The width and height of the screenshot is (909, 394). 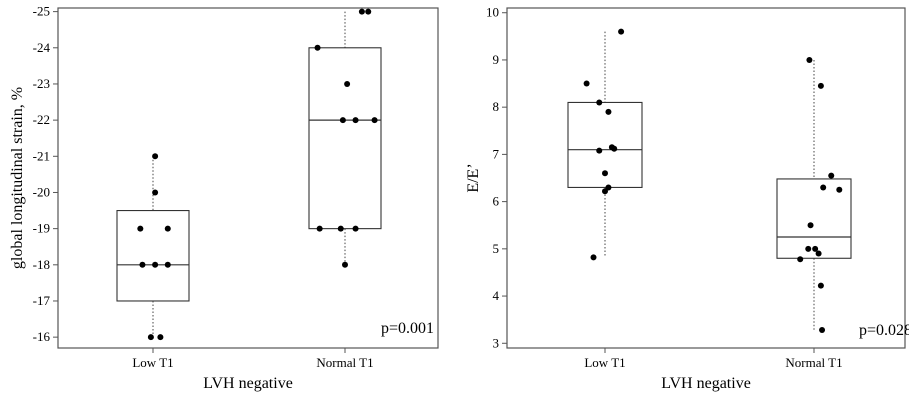 I want to click on y-tick-label: 6, so click(x=496, y=201).